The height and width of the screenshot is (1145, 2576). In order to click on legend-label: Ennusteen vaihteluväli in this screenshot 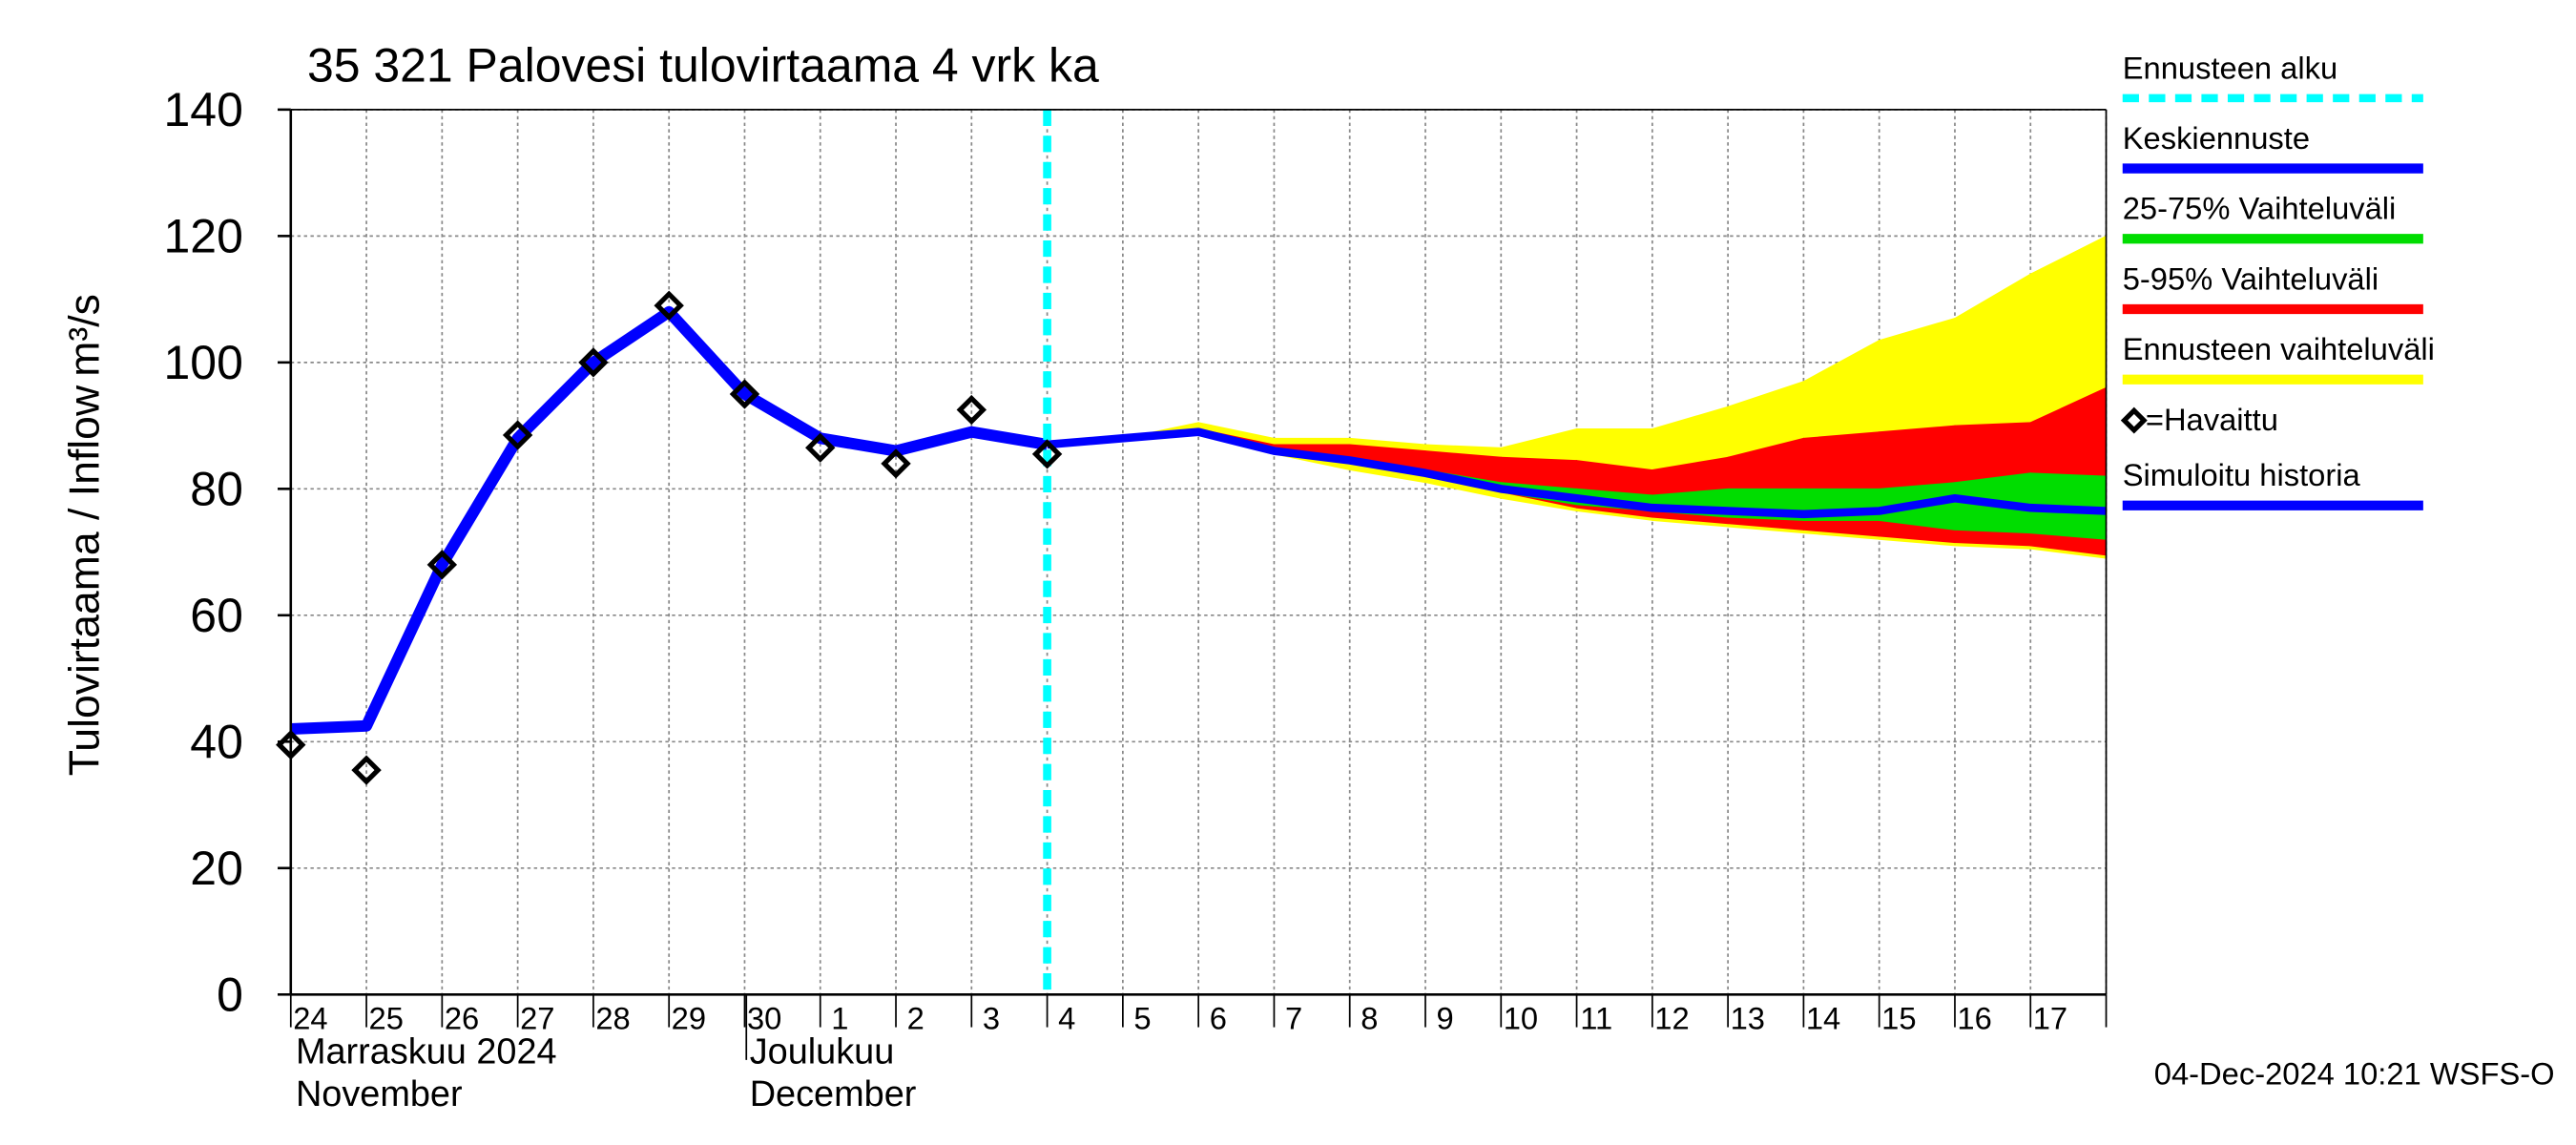, I will do `click(2279, 349)`.